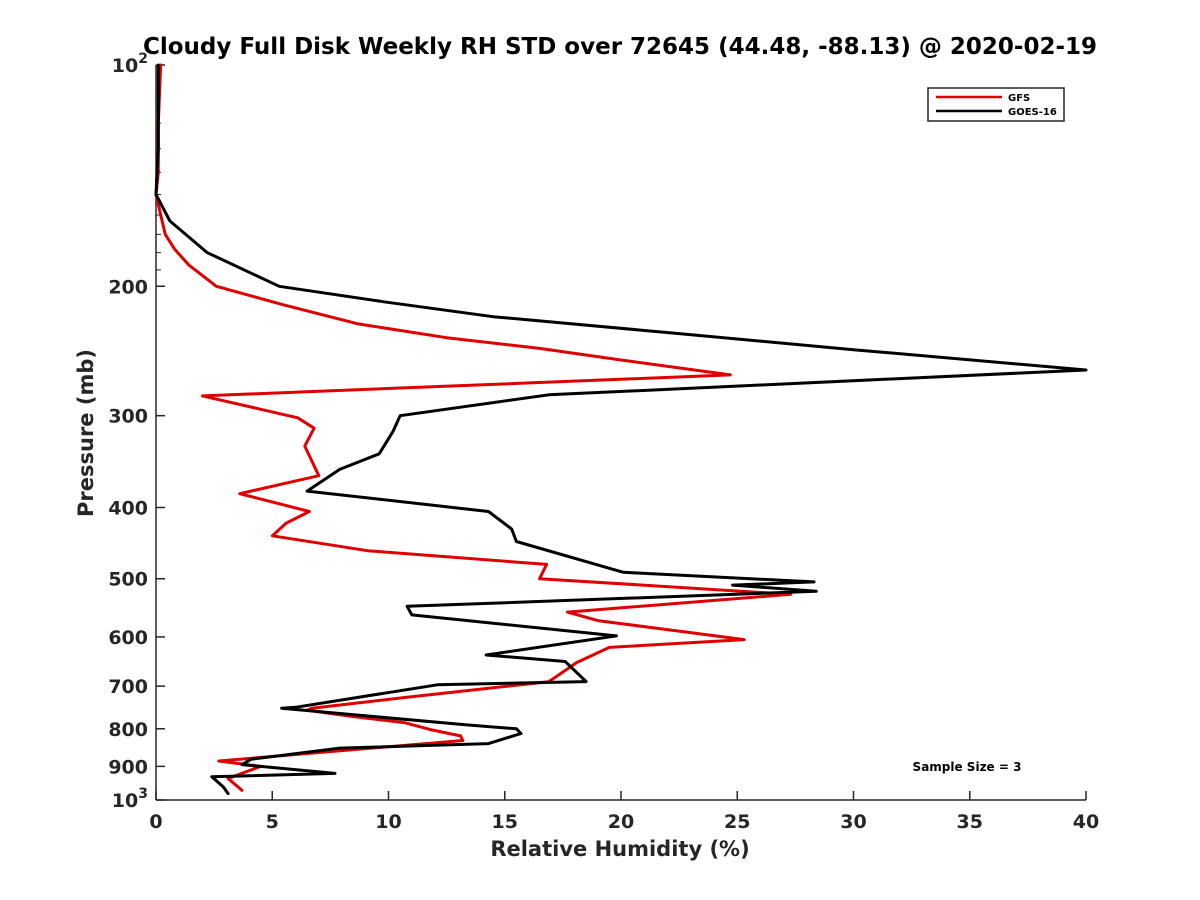 Image resolution: width=1200 pixels, height=900 pixels. Describe the element at coordinates (128, 580) in the screenshot. I see `y-tick-label: 500` at that location.